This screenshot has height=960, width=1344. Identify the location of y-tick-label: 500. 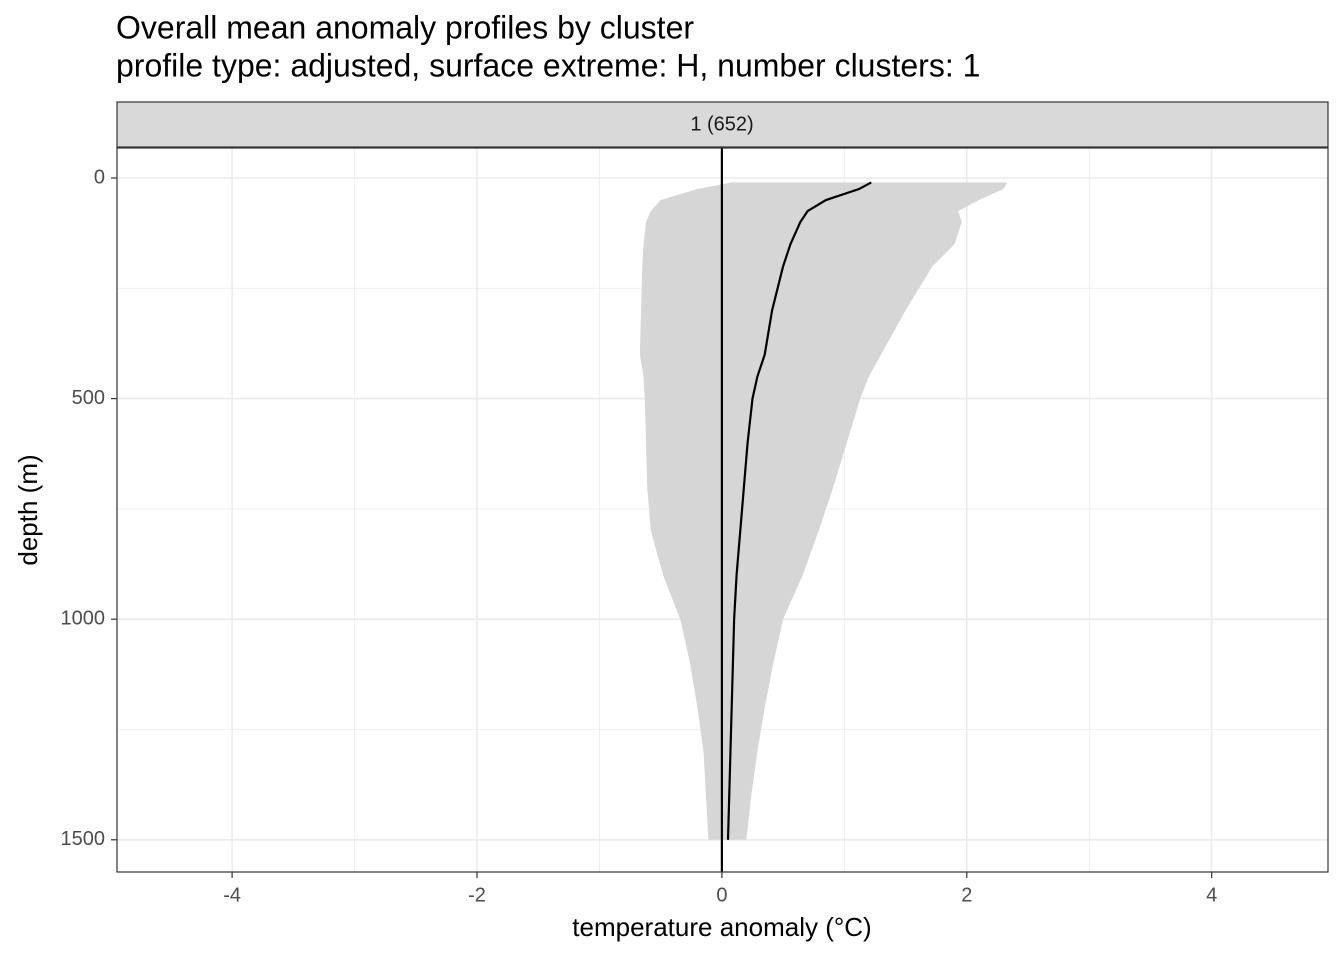
(88, 398).